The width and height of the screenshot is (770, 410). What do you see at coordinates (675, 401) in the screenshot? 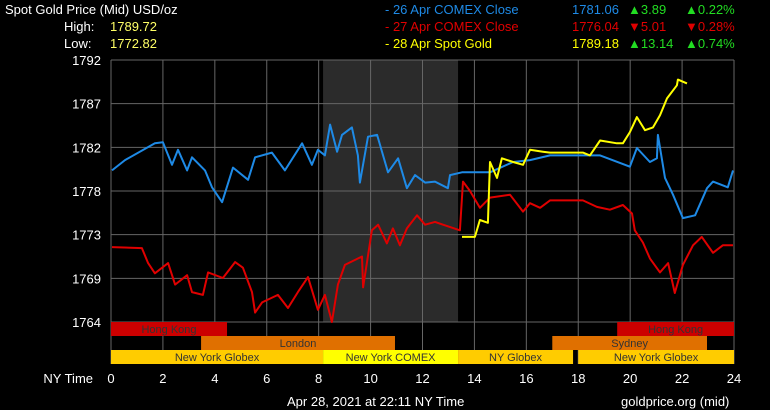
I see `source-label: goldprice.org (mid)` at bounding box center [675, 401].